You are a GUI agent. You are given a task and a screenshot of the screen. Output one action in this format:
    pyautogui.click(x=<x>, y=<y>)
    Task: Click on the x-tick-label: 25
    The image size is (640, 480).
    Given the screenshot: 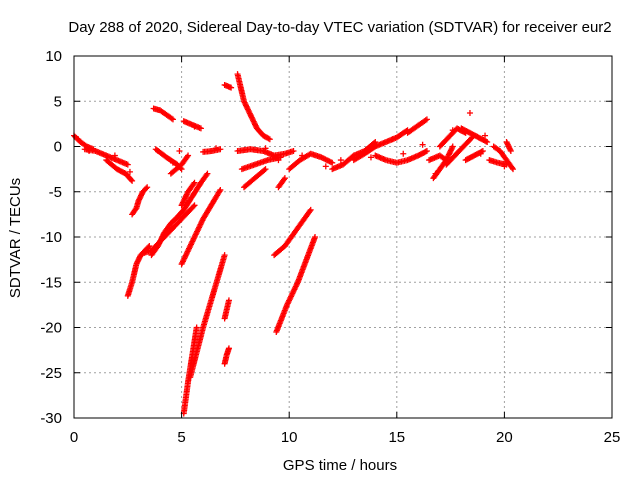 What is the action you would take?
    pyautogui.click(x=612, y=437)
    